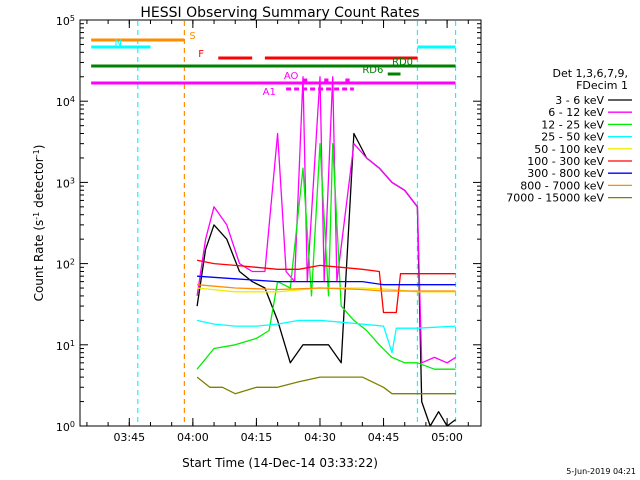  What do you see at coordinates (447, 437) in the screenshot?
I see `x-tick-label-5: 05:00` at bounding box center [447, 437].